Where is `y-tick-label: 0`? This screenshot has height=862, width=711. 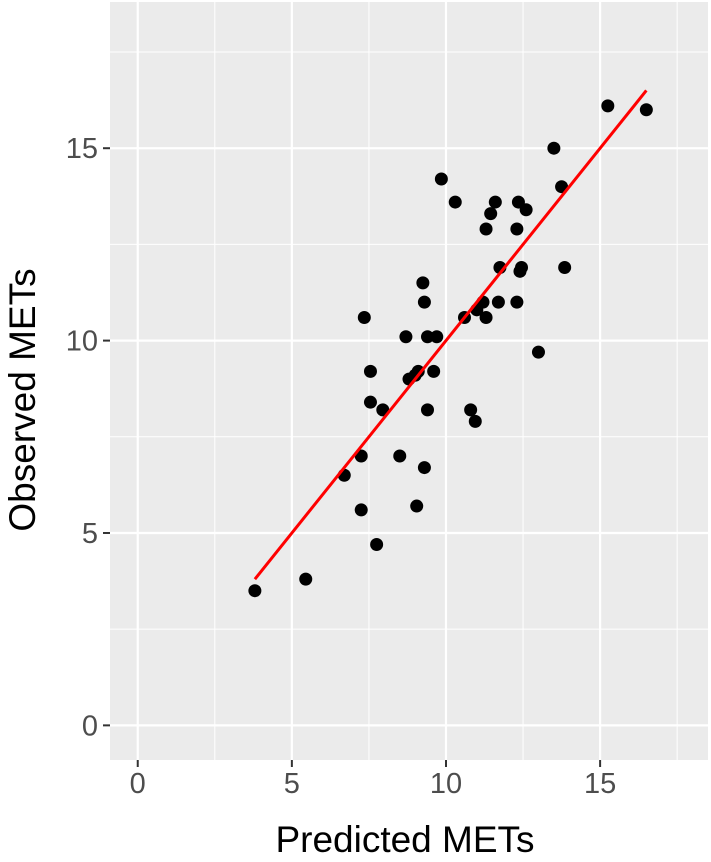 y-tick-label: 0 is located at coordinates (90, 726).